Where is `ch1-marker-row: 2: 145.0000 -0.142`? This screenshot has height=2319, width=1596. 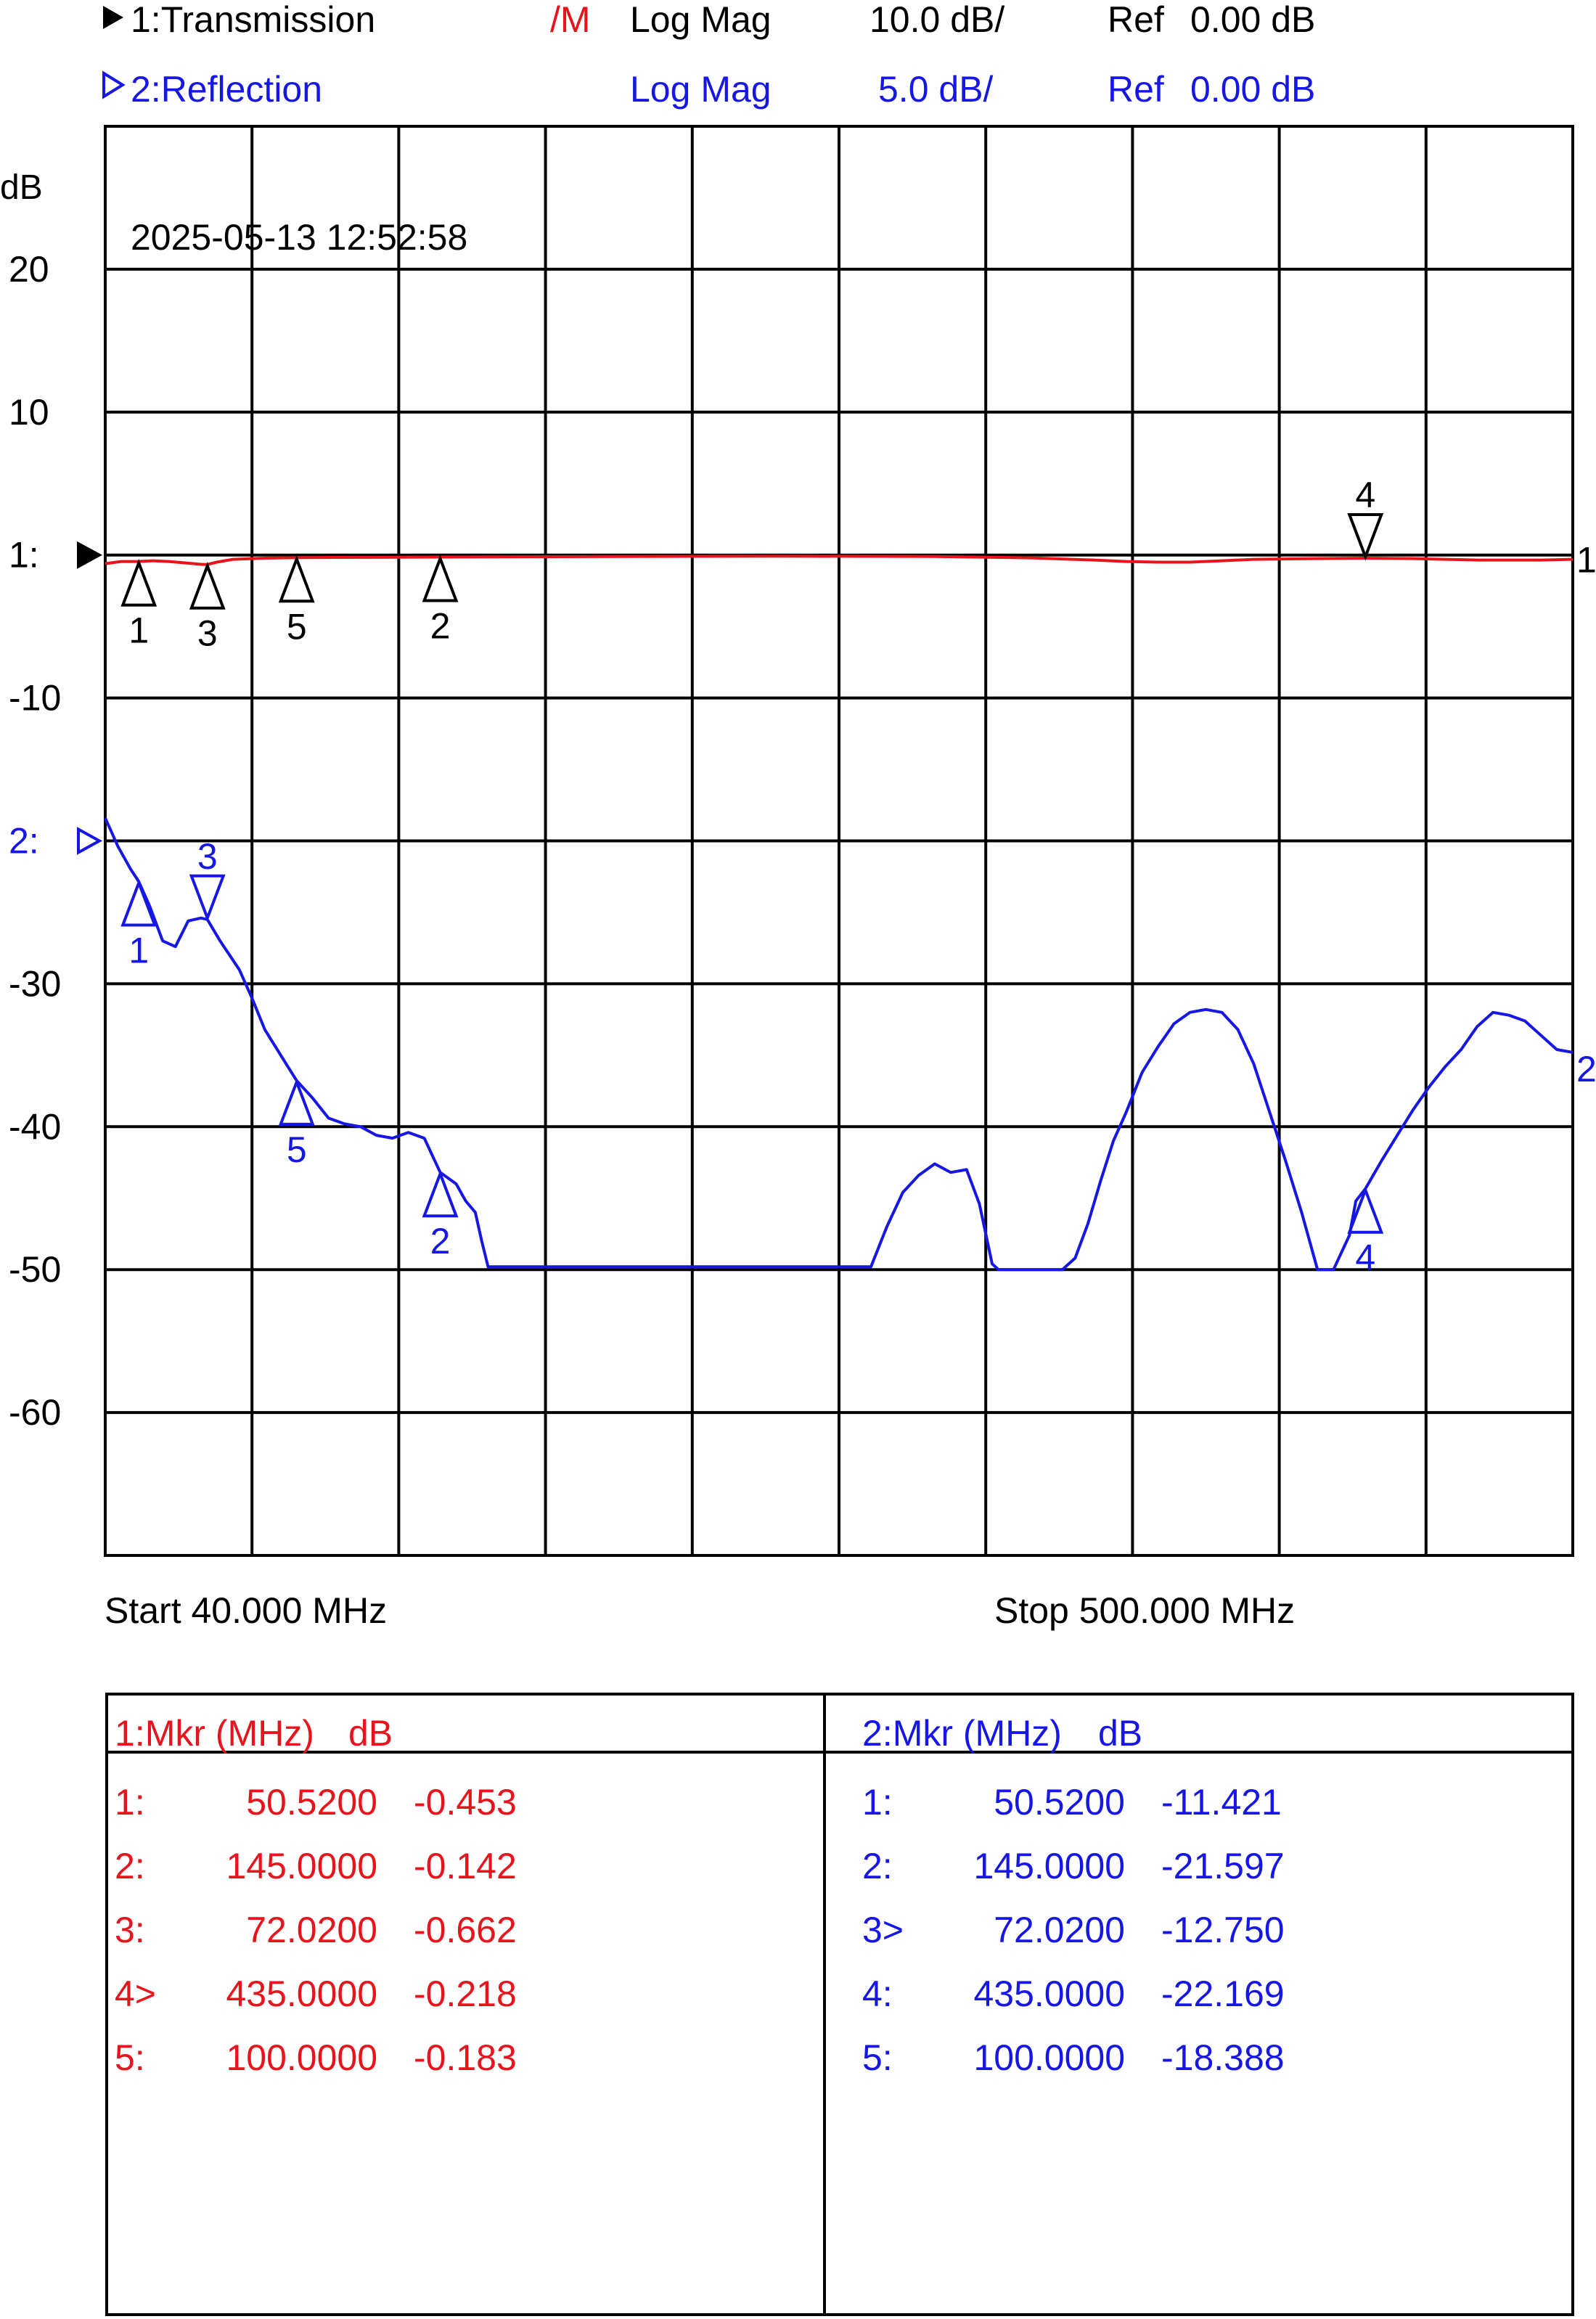 ch1-marker-row: 2: 145.0000 -0.142 is located at coordinates (316, 1866).